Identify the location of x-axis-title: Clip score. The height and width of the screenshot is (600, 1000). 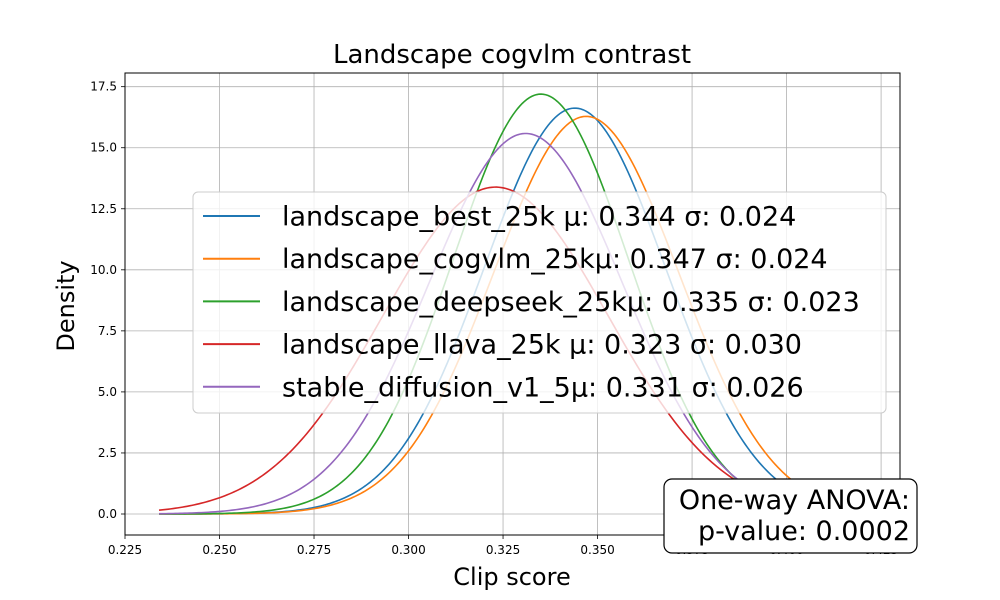
(511, 577).